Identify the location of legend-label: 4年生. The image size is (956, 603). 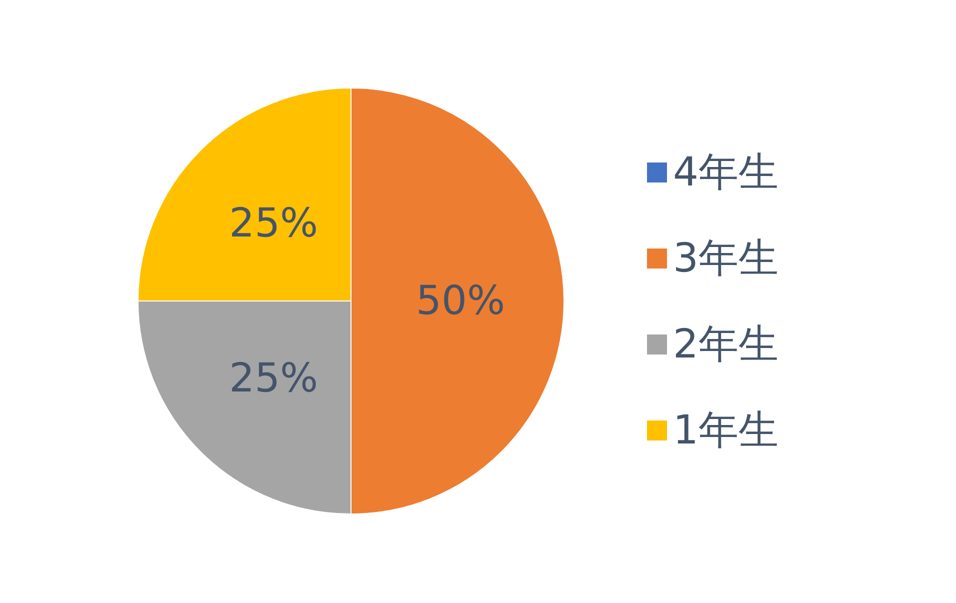
(725, 173).